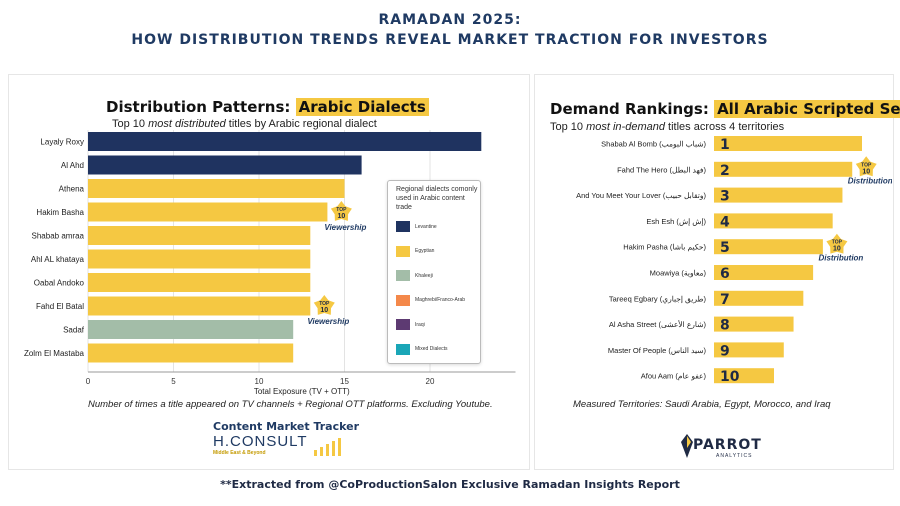 This screenshot has height=506, width=900. I want to click on y-category-label: And You Meet Your Lover (وتقابل حبيب), so click(641, 195).